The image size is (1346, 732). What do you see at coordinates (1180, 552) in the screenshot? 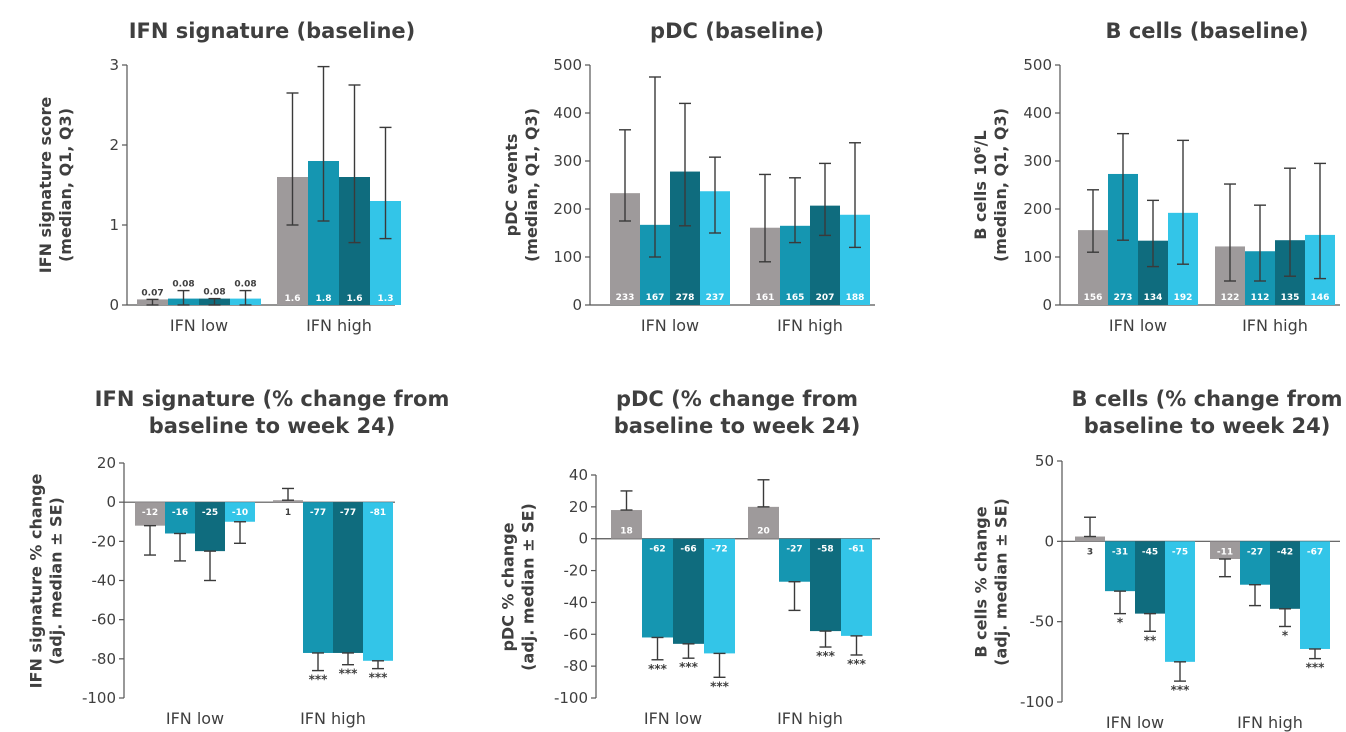
I see `bar-value-label: -75` at bounding box center [1180, 552].